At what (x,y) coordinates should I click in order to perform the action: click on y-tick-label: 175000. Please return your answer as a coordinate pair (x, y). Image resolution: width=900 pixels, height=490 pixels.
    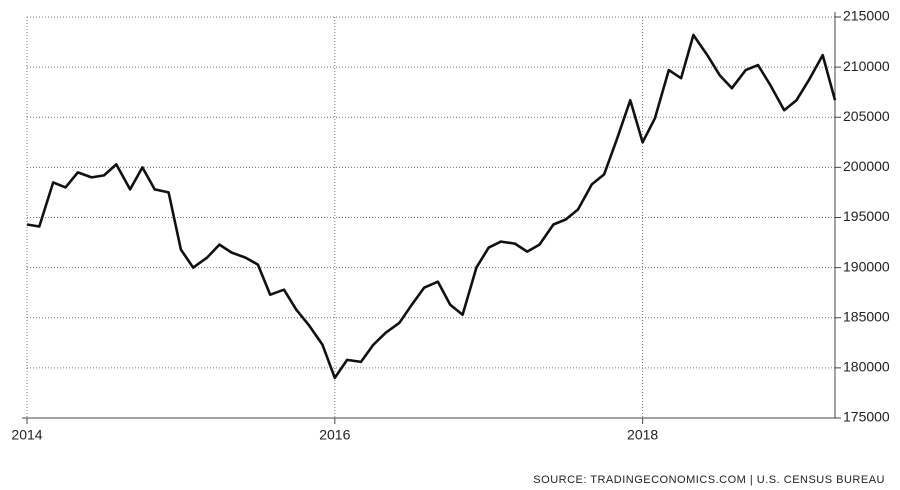
    Looking at the image, I should click on (866, 417).